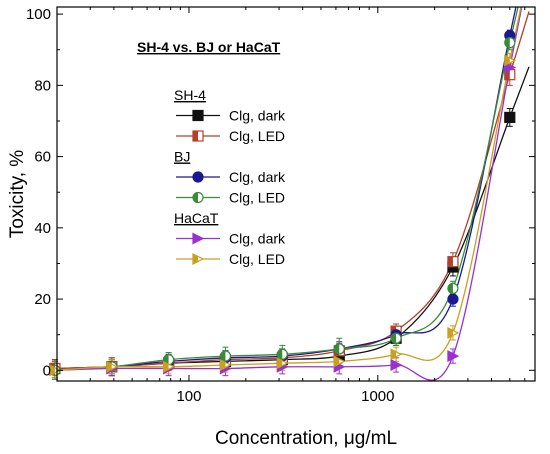  I want to click on legend-group-label: BJ, so click(182, 157).